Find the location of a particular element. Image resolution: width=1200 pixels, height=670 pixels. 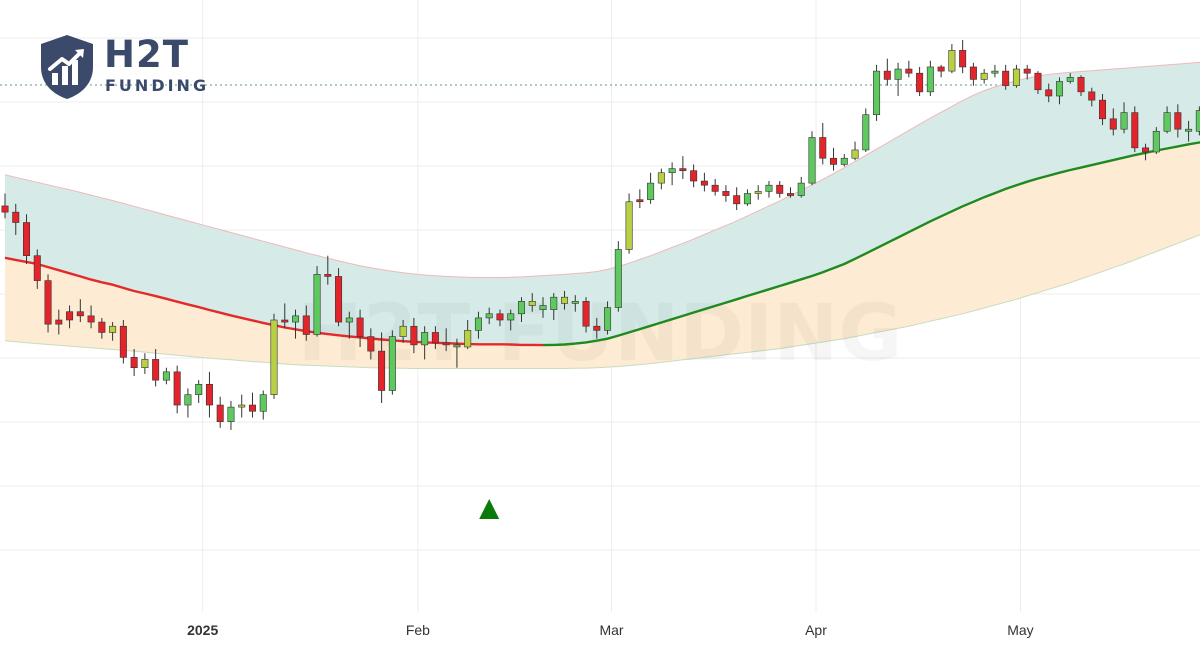

x-tick-label-4: May is located at coordinates (1020, 630).